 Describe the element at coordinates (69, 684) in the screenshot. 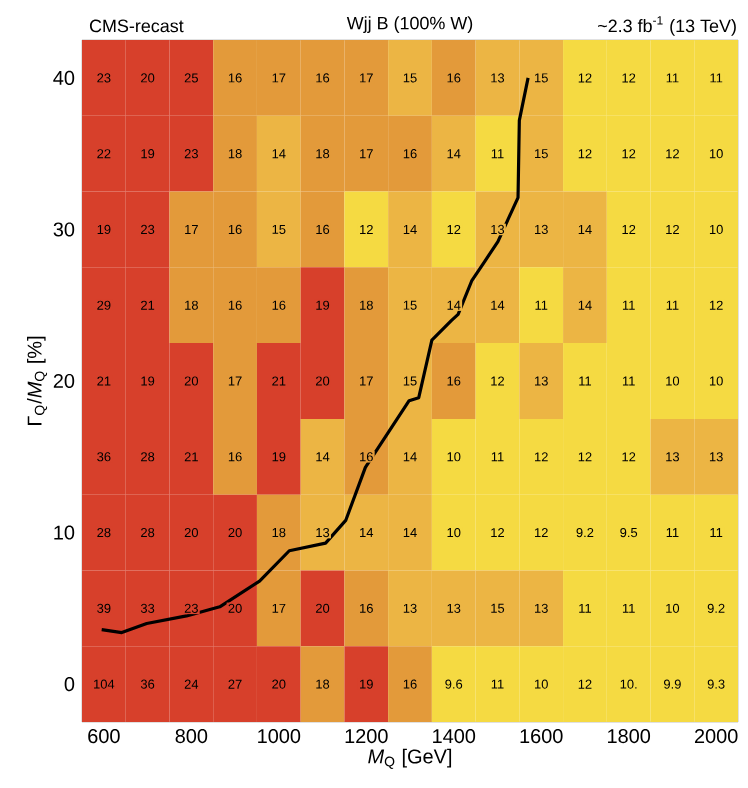

I see `y-tick-label: 0` at that location.